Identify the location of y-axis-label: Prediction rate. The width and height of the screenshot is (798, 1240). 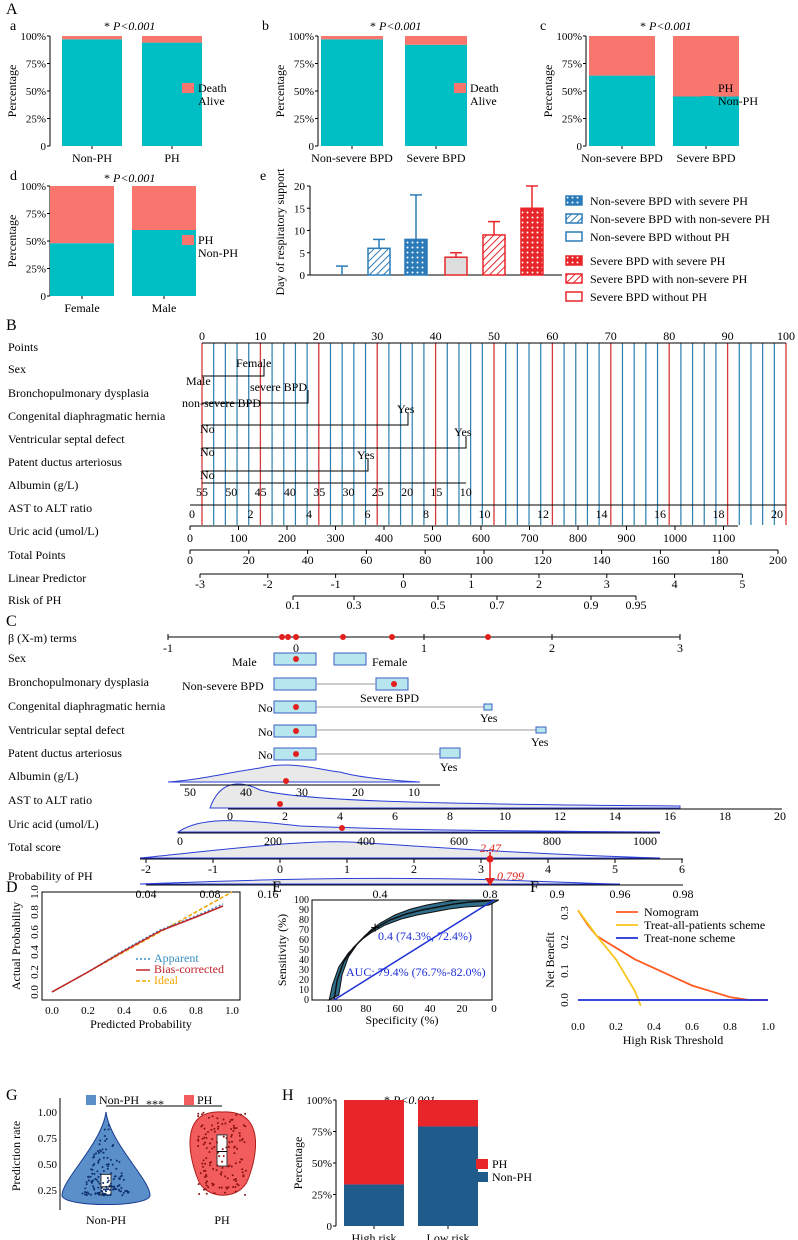
(16, 1156).